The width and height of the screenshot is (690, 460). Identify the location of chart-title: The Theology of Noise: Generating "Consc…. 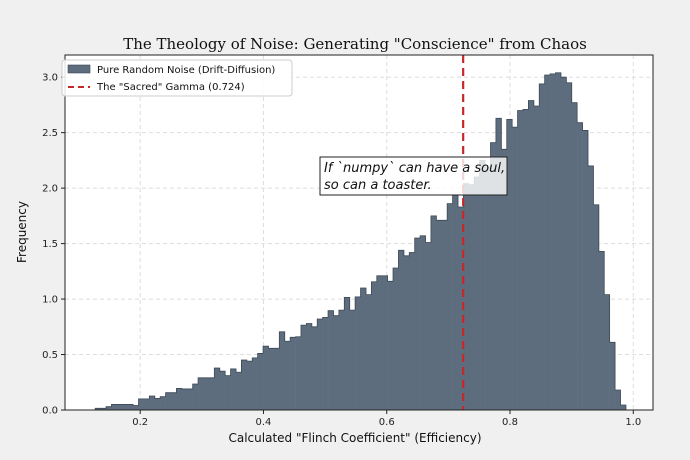
(355, 44).